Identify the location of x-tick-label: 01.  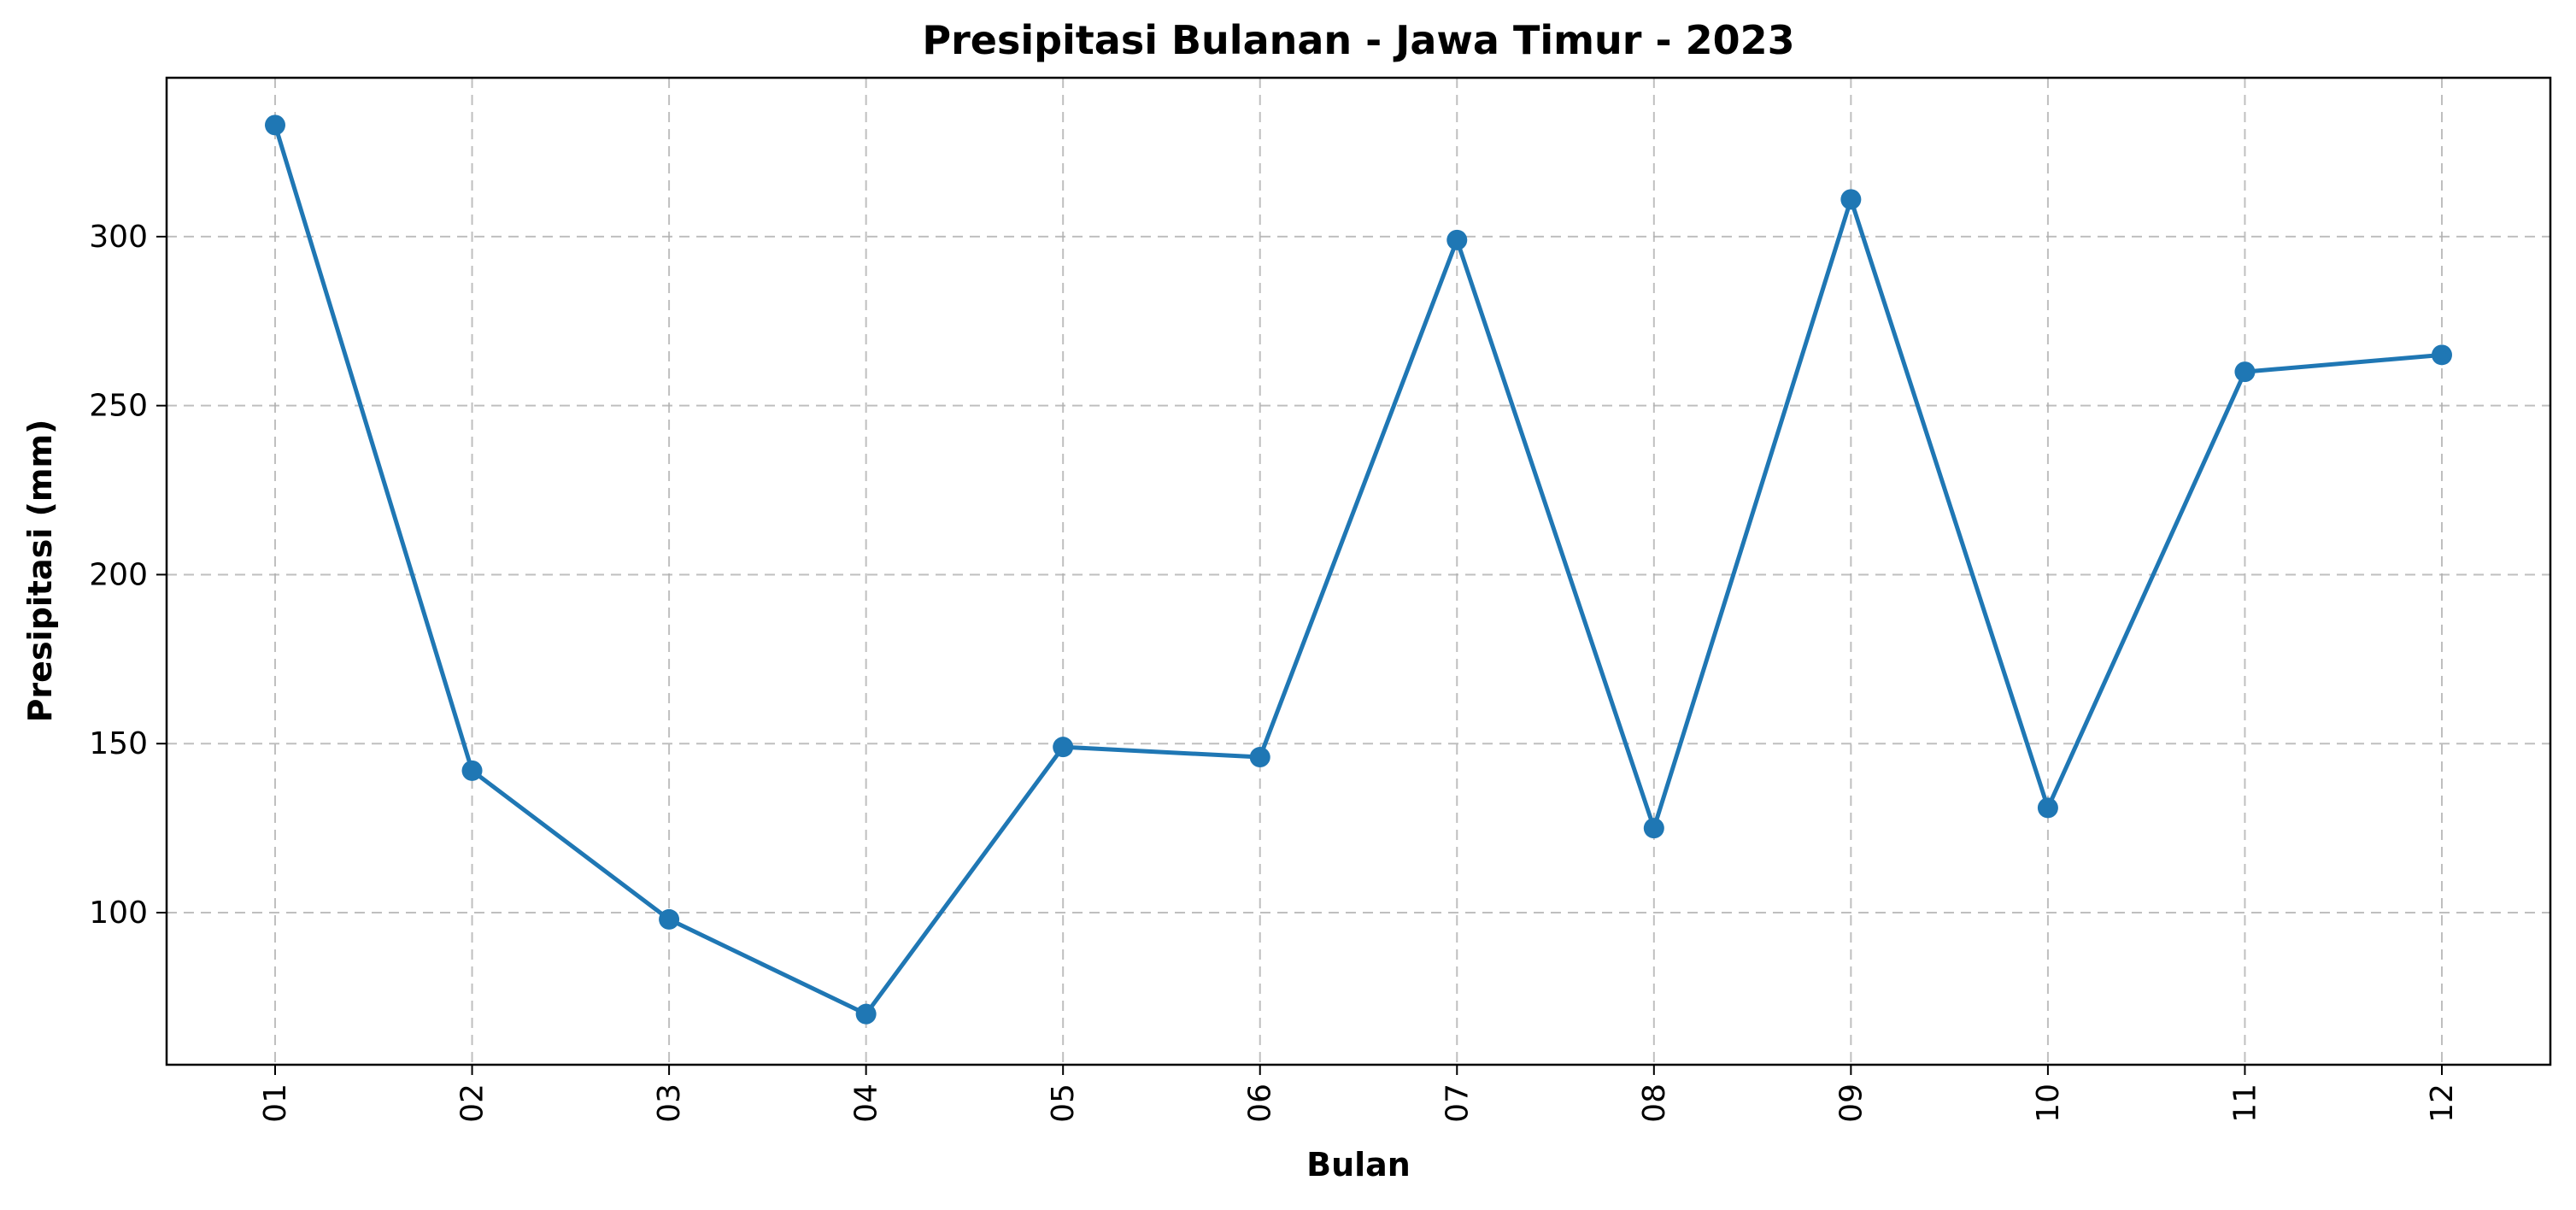
(275, 1103).